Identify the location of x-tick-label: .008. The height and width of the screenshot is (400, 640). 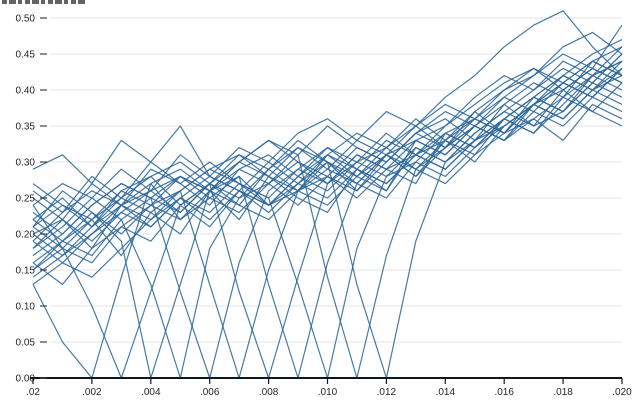
(269, 392).